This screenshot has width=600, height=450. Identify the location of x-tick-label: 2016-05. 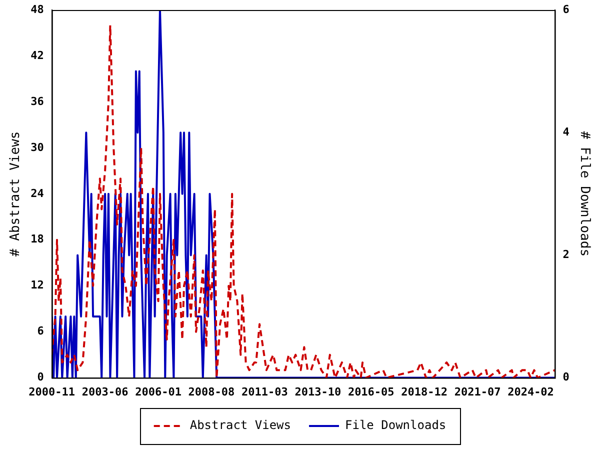
(371, 391).